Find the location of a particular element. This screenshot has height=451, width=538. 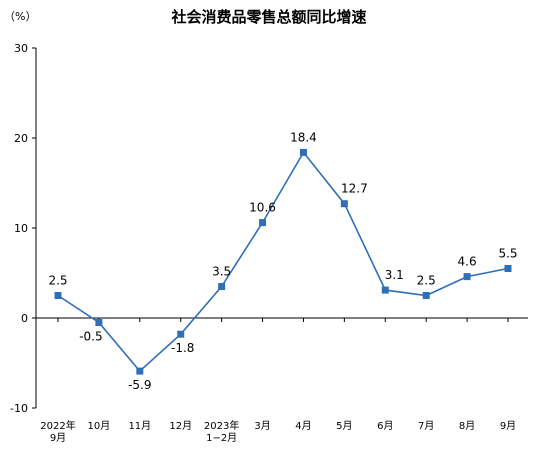

y-tick-label: 0 is located at coordinates (24, 318).